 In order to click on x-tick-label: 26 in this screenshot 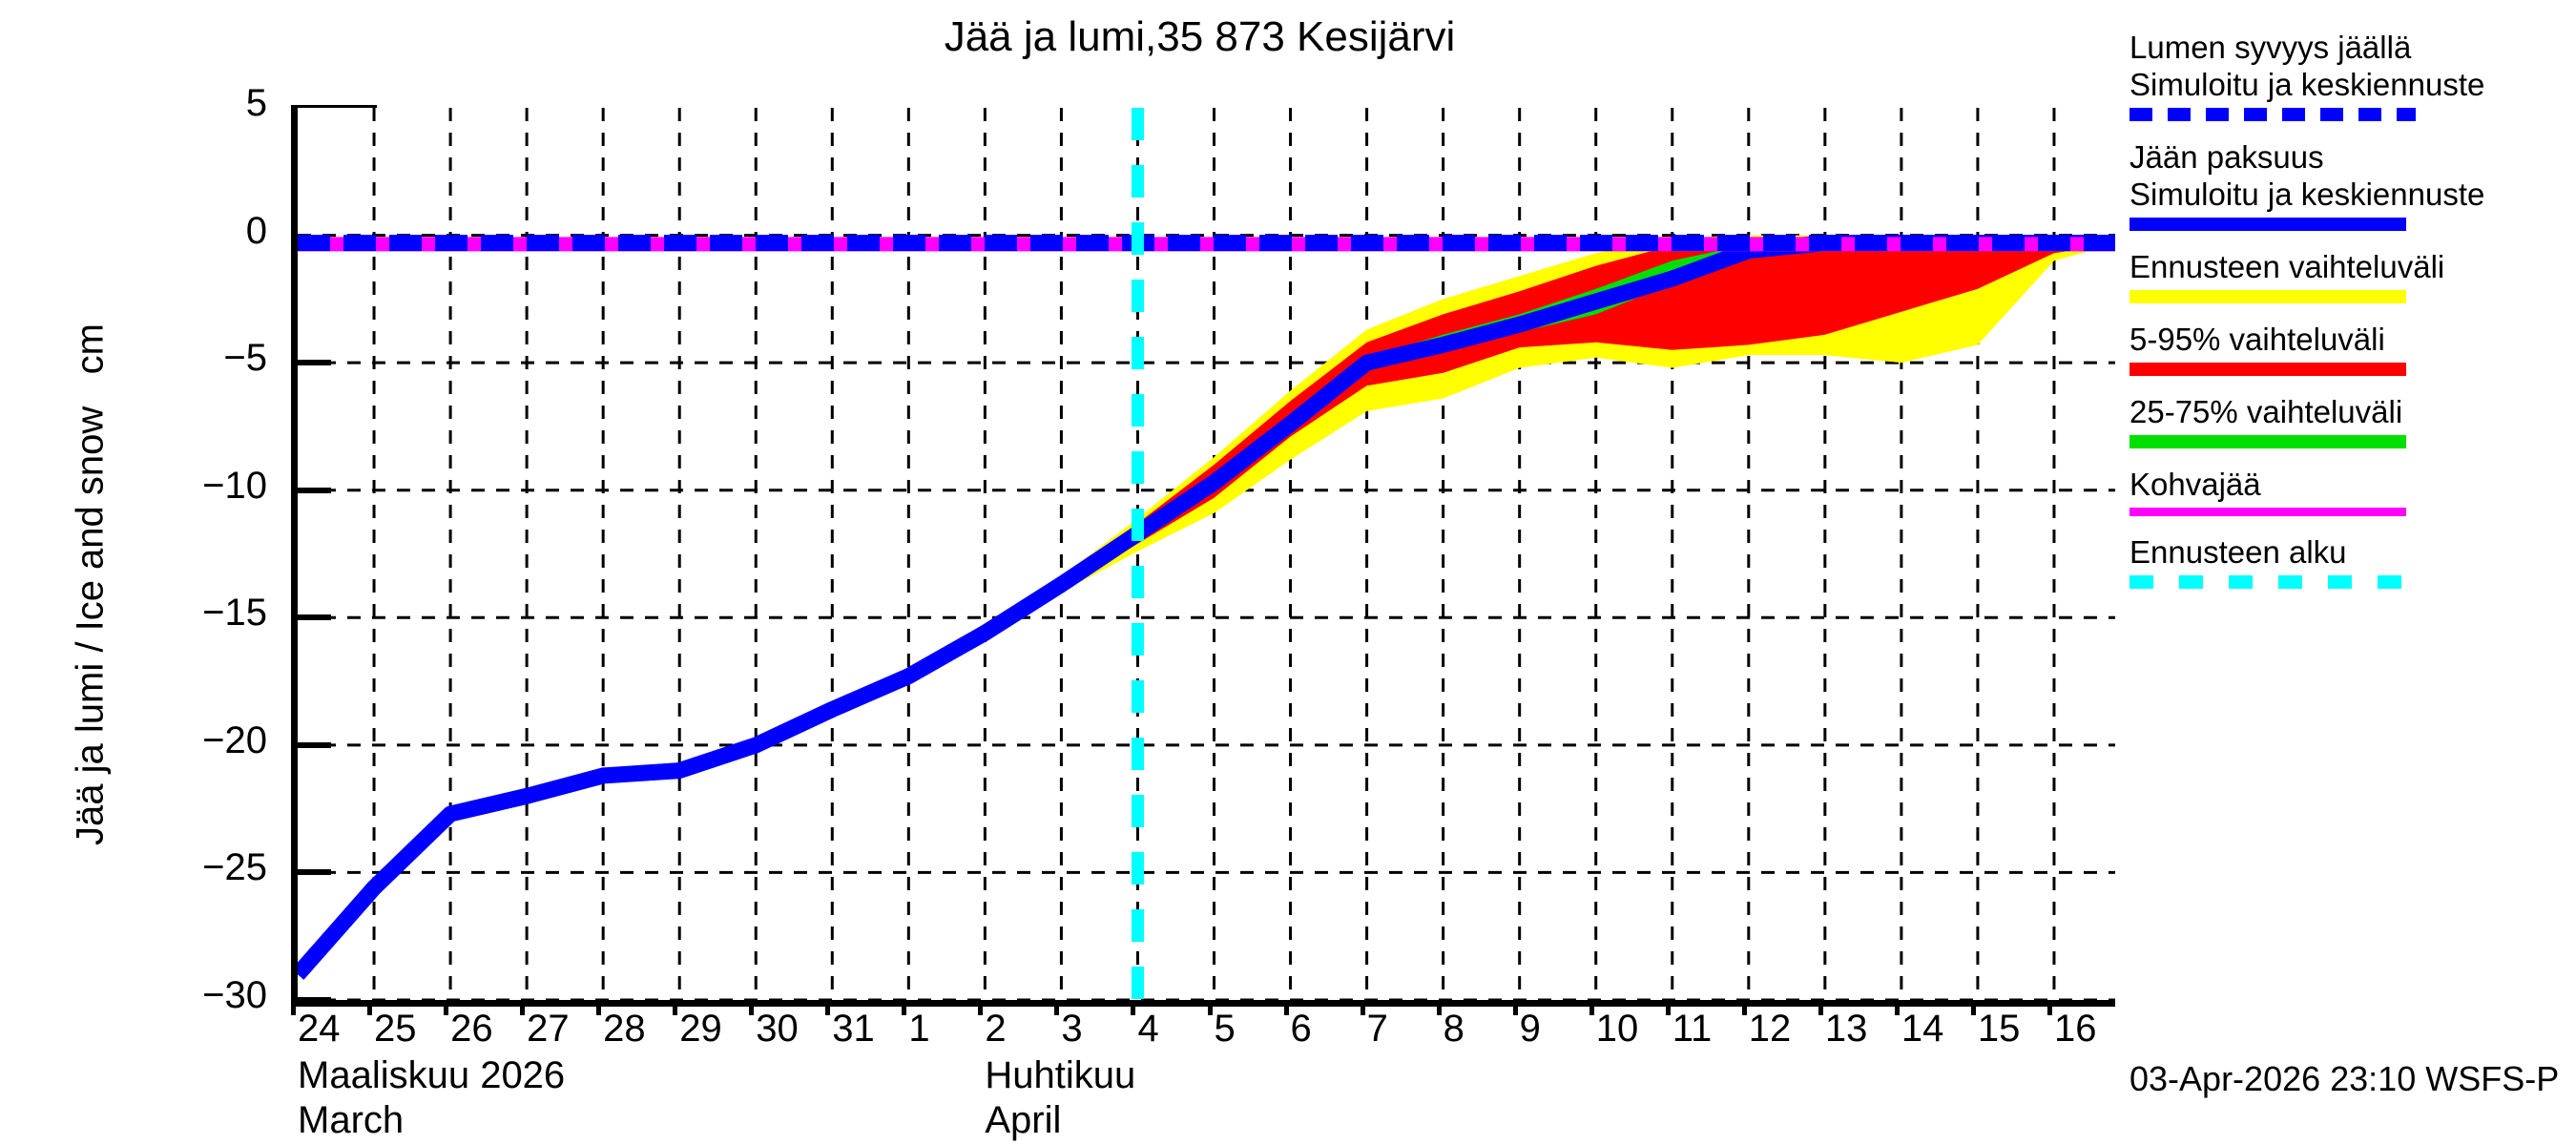, I will do `click(471, 1029)`.